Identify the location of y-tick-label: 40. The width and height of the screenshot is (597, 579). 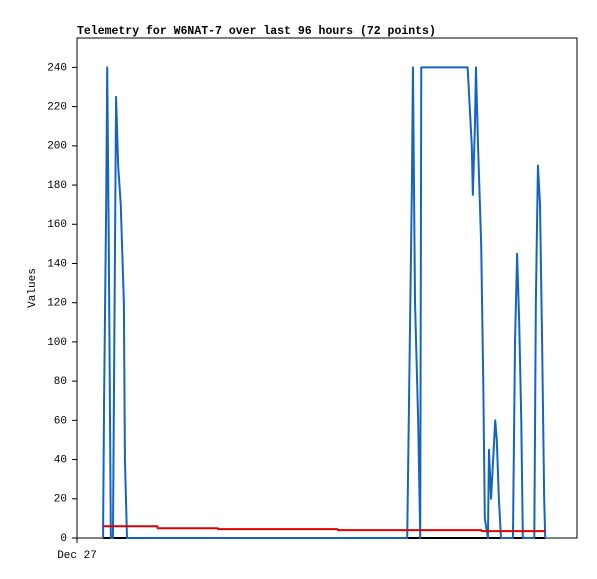
(60, 460).